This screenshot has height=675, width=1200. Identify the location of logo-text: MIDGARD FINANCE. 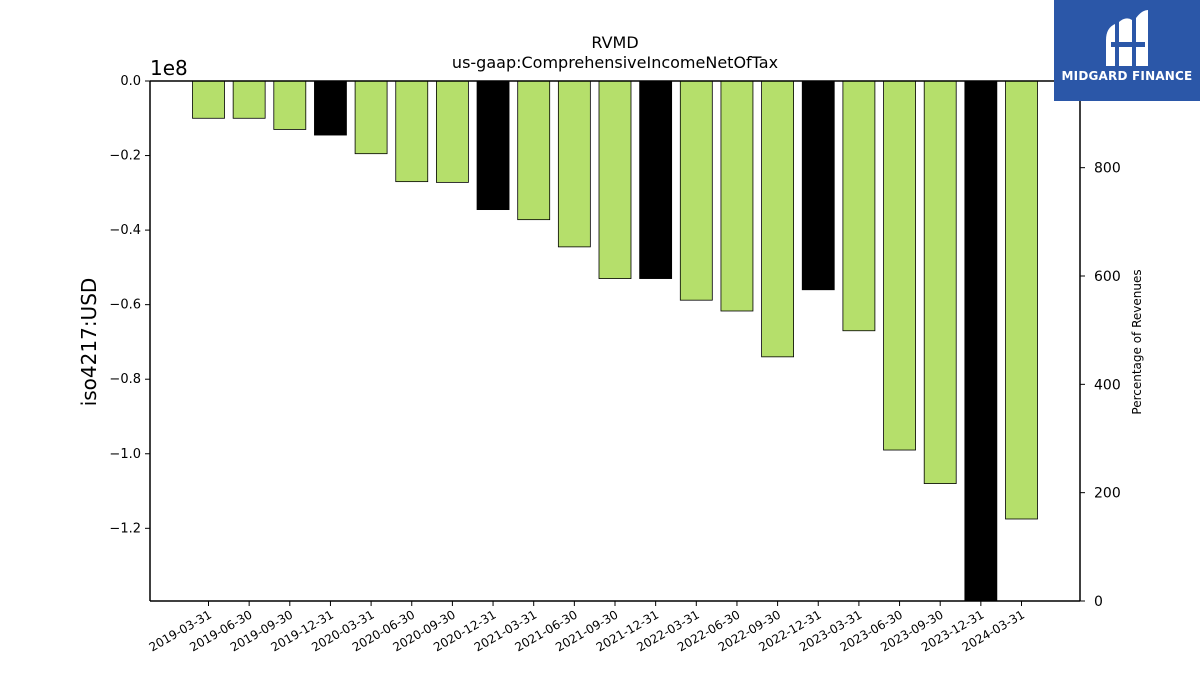
(1127, 76).